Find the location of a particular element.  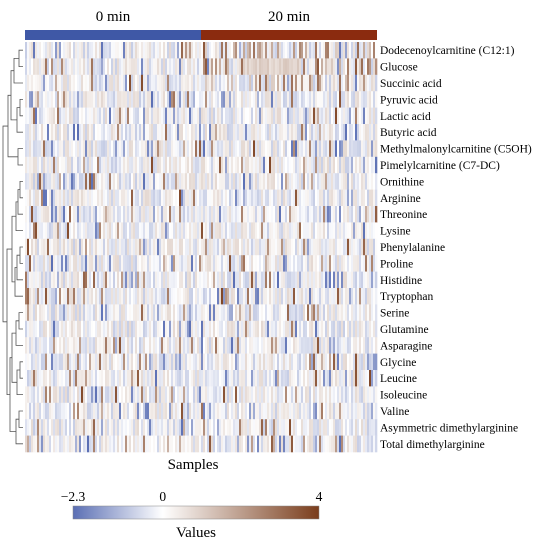

row-label: Tryptophan is located at coordinates (406, 297).